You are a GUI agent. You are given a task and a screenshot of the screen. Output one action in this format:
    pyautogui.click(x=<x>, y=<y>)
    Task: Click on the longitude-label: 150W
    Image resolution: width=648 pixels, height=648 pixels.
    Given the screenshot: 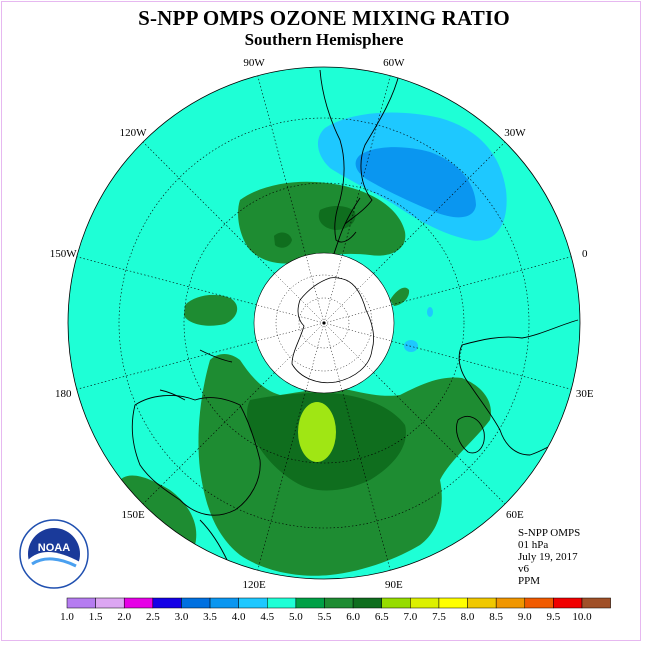 What is the action you would take?
    pyautogui.click(x=64, y=254)
    